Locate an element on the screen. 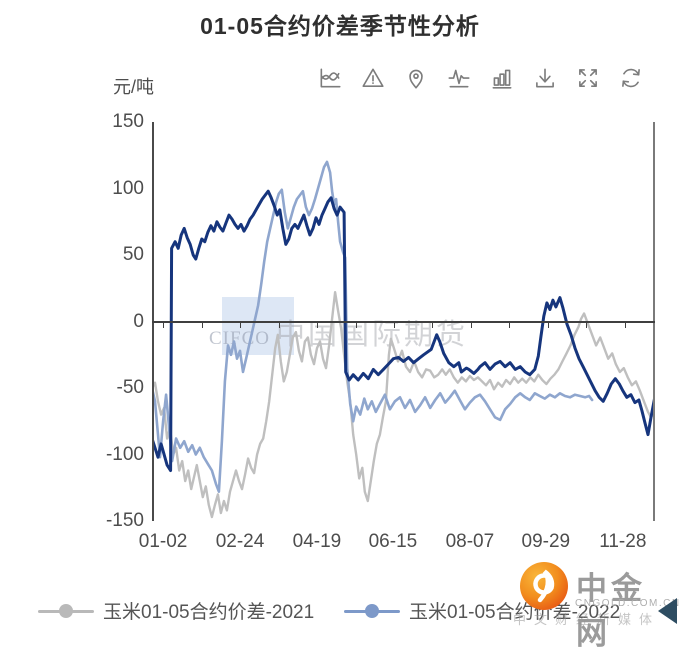  legend-marker-2021 is located at coordinates (66, 610).